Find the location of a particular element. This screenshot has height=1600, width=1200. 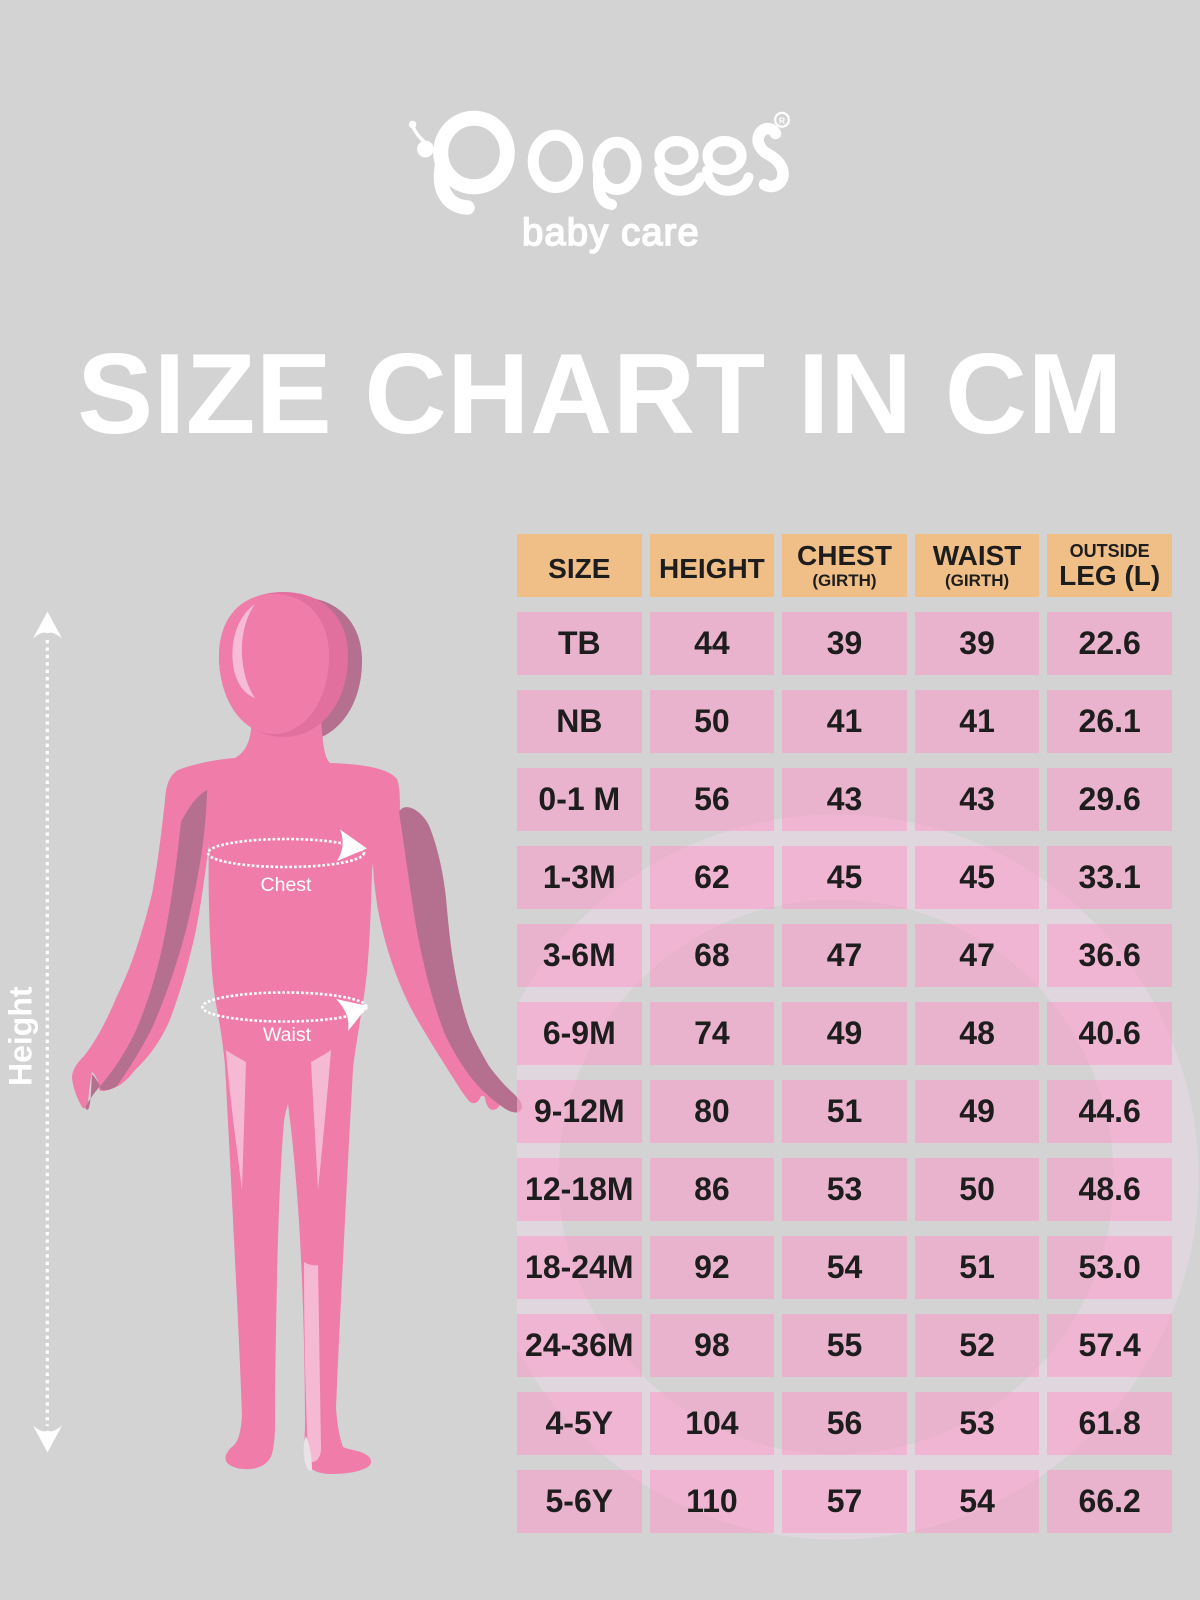

svg-text: Height is located at coordinates (21, 1036).